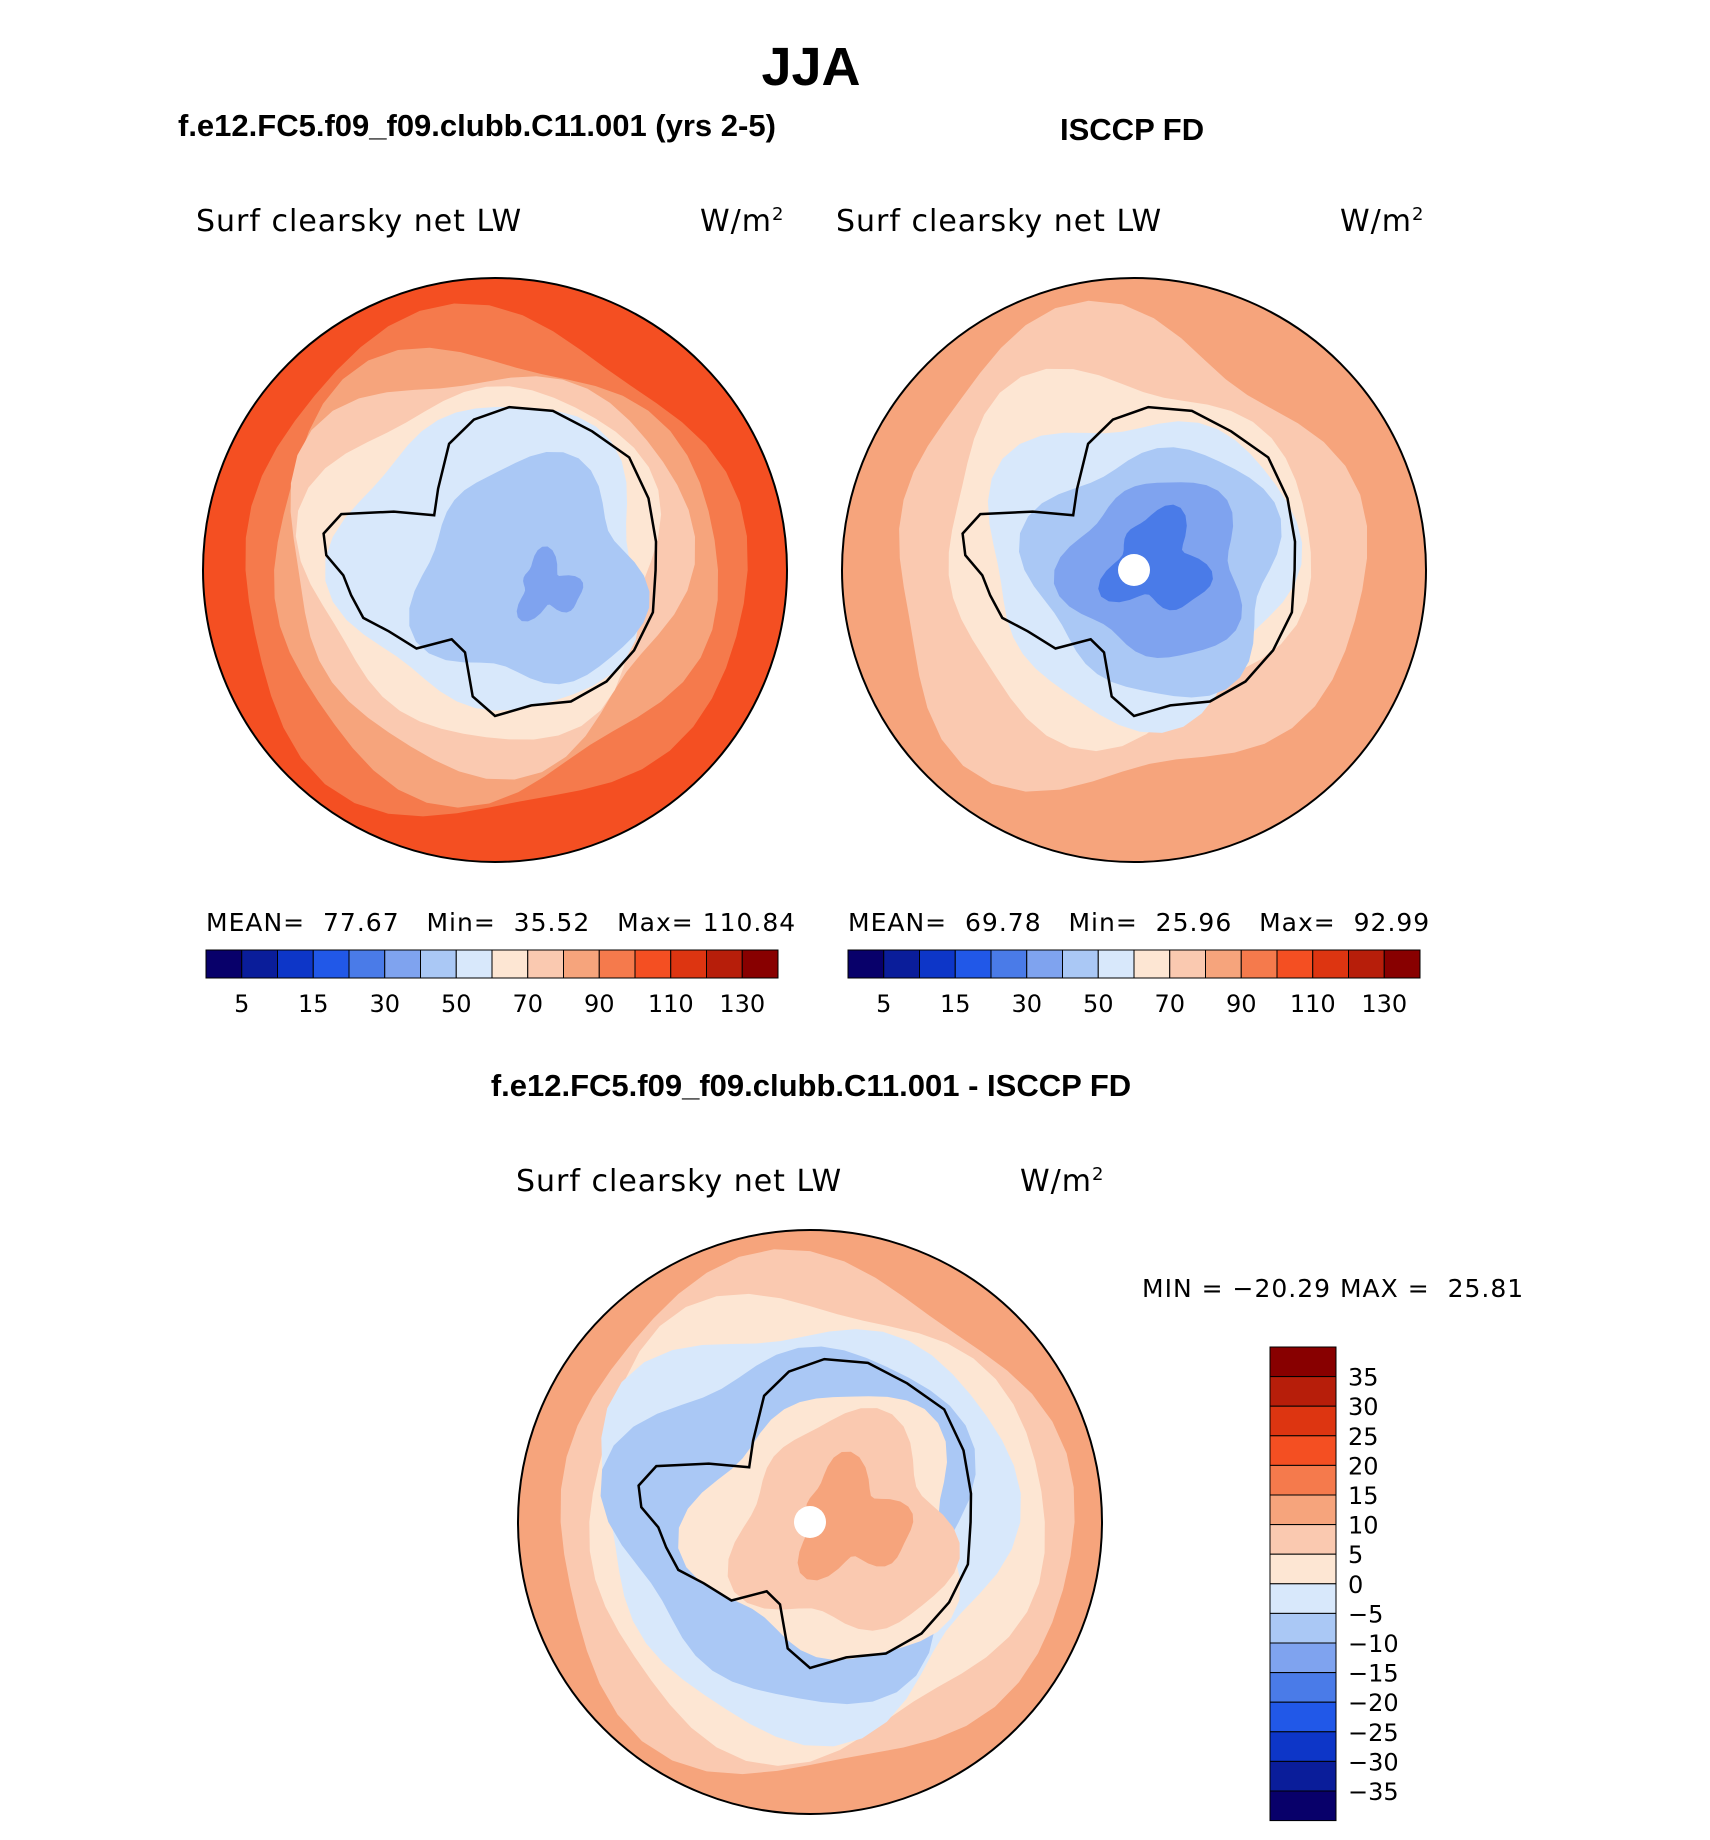  Describe the element at coordinates (1139, 922) in the screenshot. I see `obs-stats: MEAN= 69.78 Min= 25.96 Max= 92.99` at that location.